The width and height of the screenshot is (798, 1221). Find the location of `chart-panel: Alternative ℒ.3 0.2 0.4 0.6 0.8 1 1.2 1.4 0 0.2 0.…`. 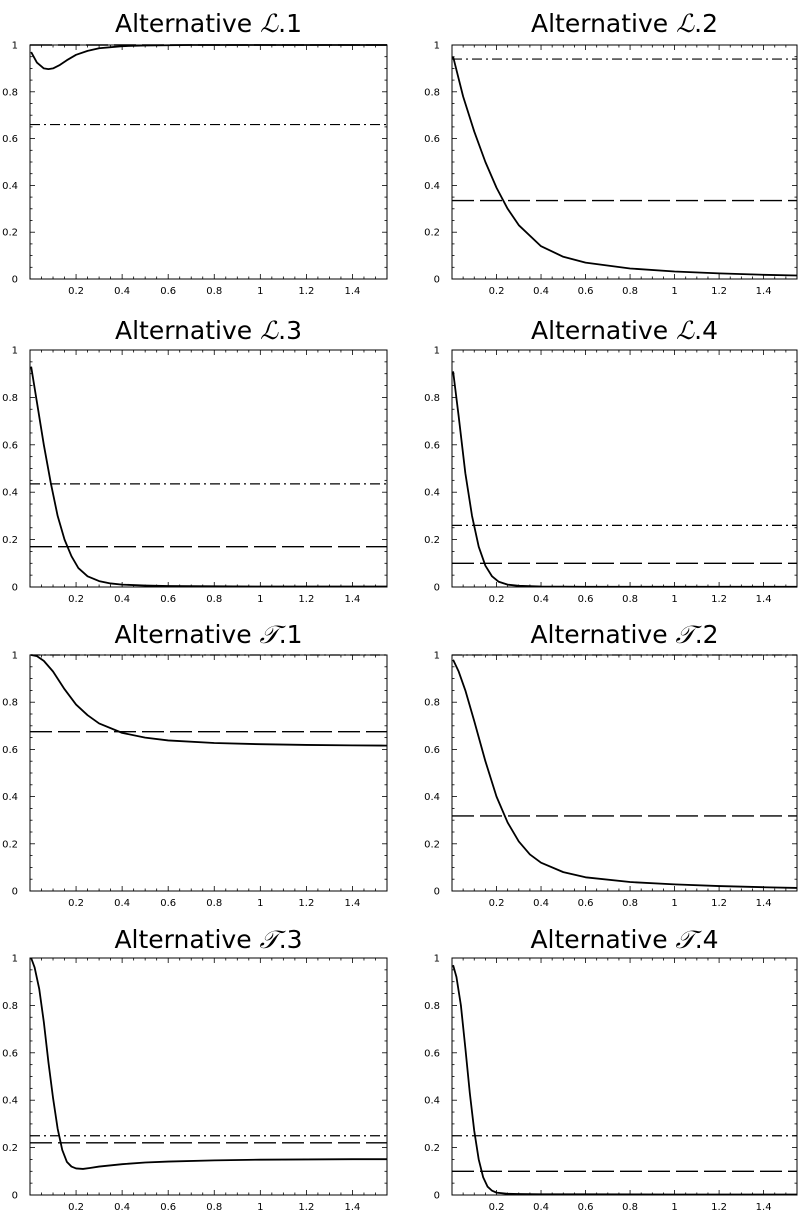

chart-panel: Alternative ℒ.3 0.2 0.4 0.6 0.8 1 1.2 1.4 0 0.2 0.… is located at coordinates (195, 460).